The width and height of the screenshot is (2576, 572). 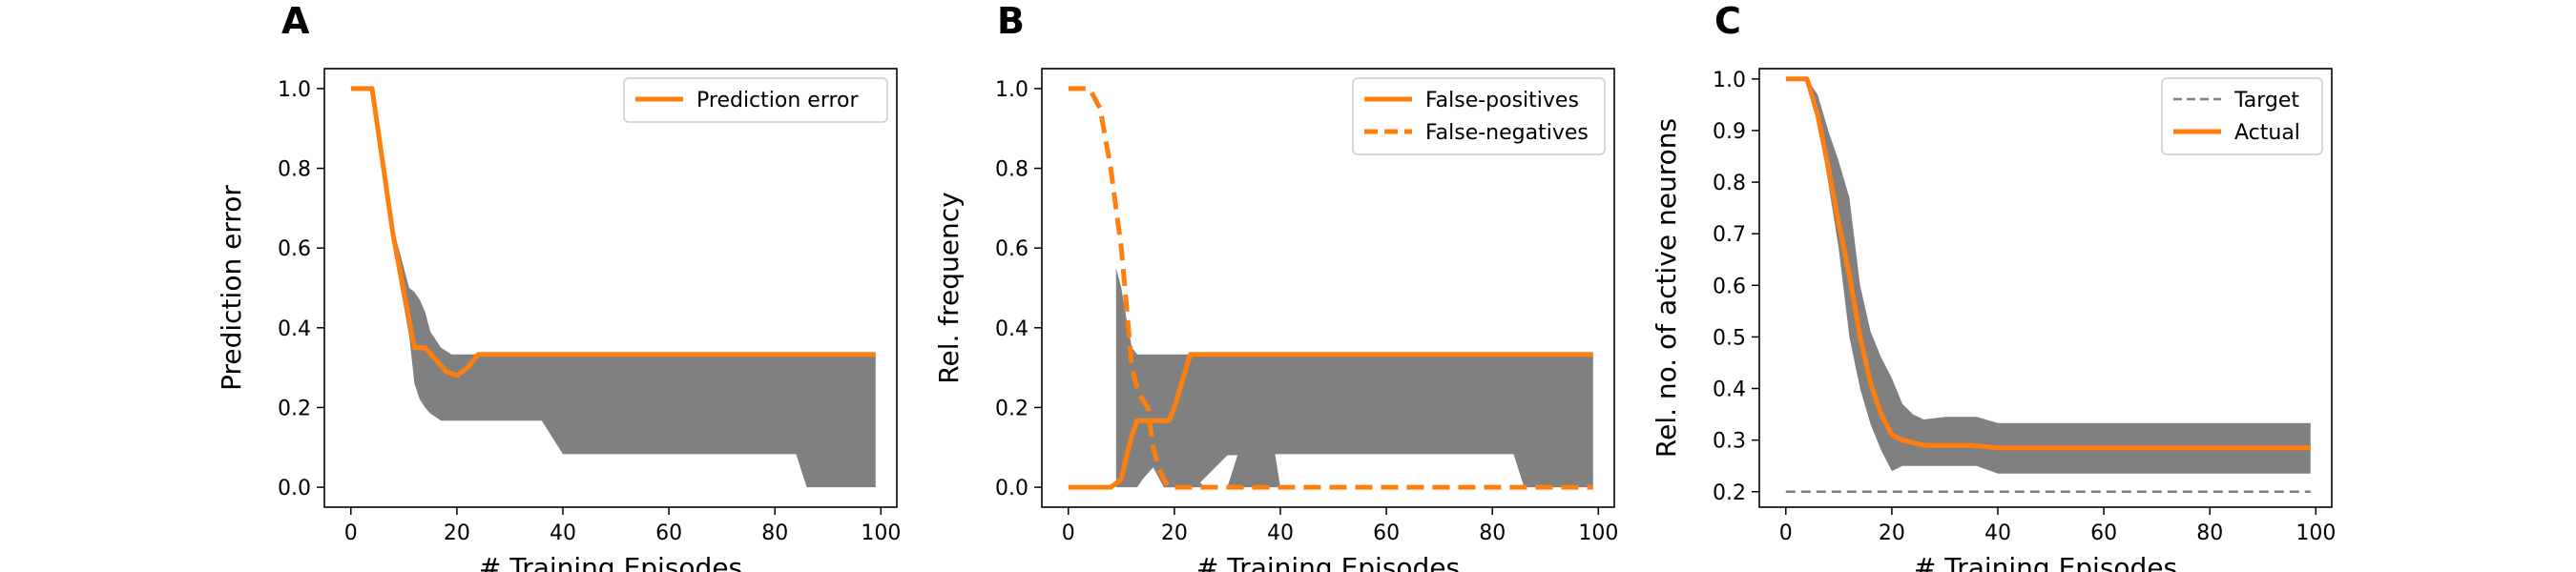 What do you see at coordinates (2048, 263) in the screenshot?
I see `series-line-actual` at bounding box center [2048, 263].